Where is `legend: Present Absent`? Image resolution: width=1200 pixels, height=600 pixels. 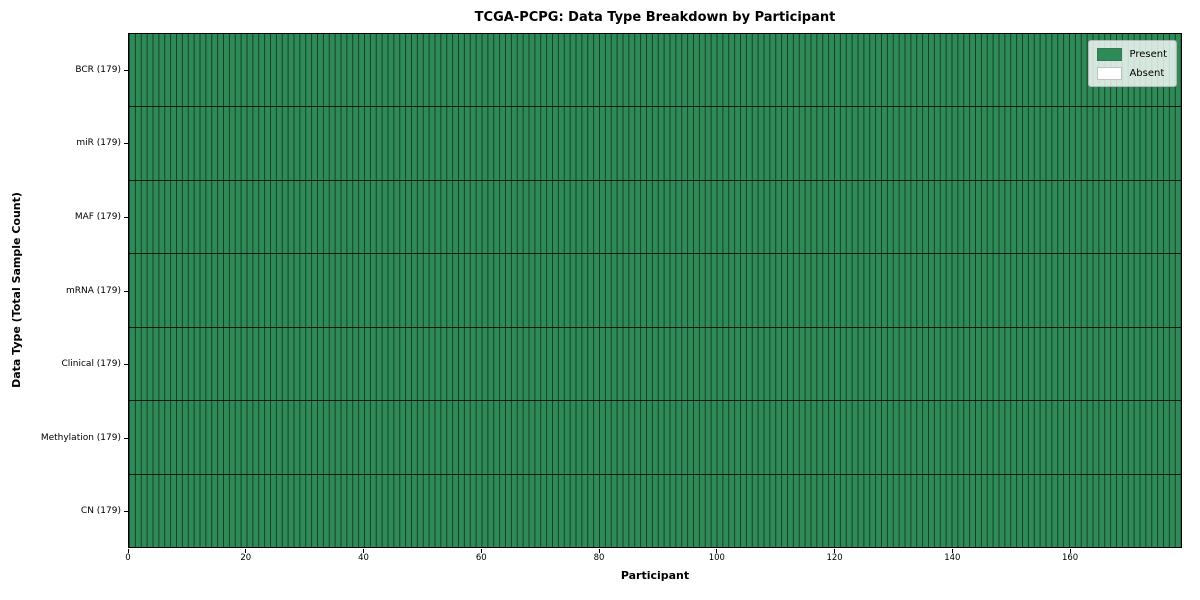 legend: Present Absent is located at coordinates (1132, 63).